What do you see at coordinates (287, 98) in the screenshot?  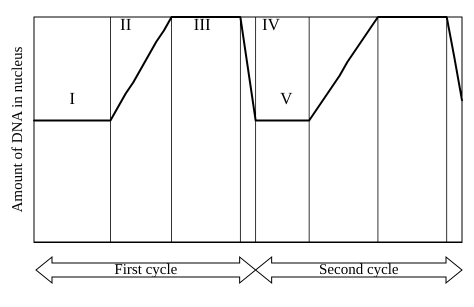 I see `annotation: V` at bounding box center [287, 98].